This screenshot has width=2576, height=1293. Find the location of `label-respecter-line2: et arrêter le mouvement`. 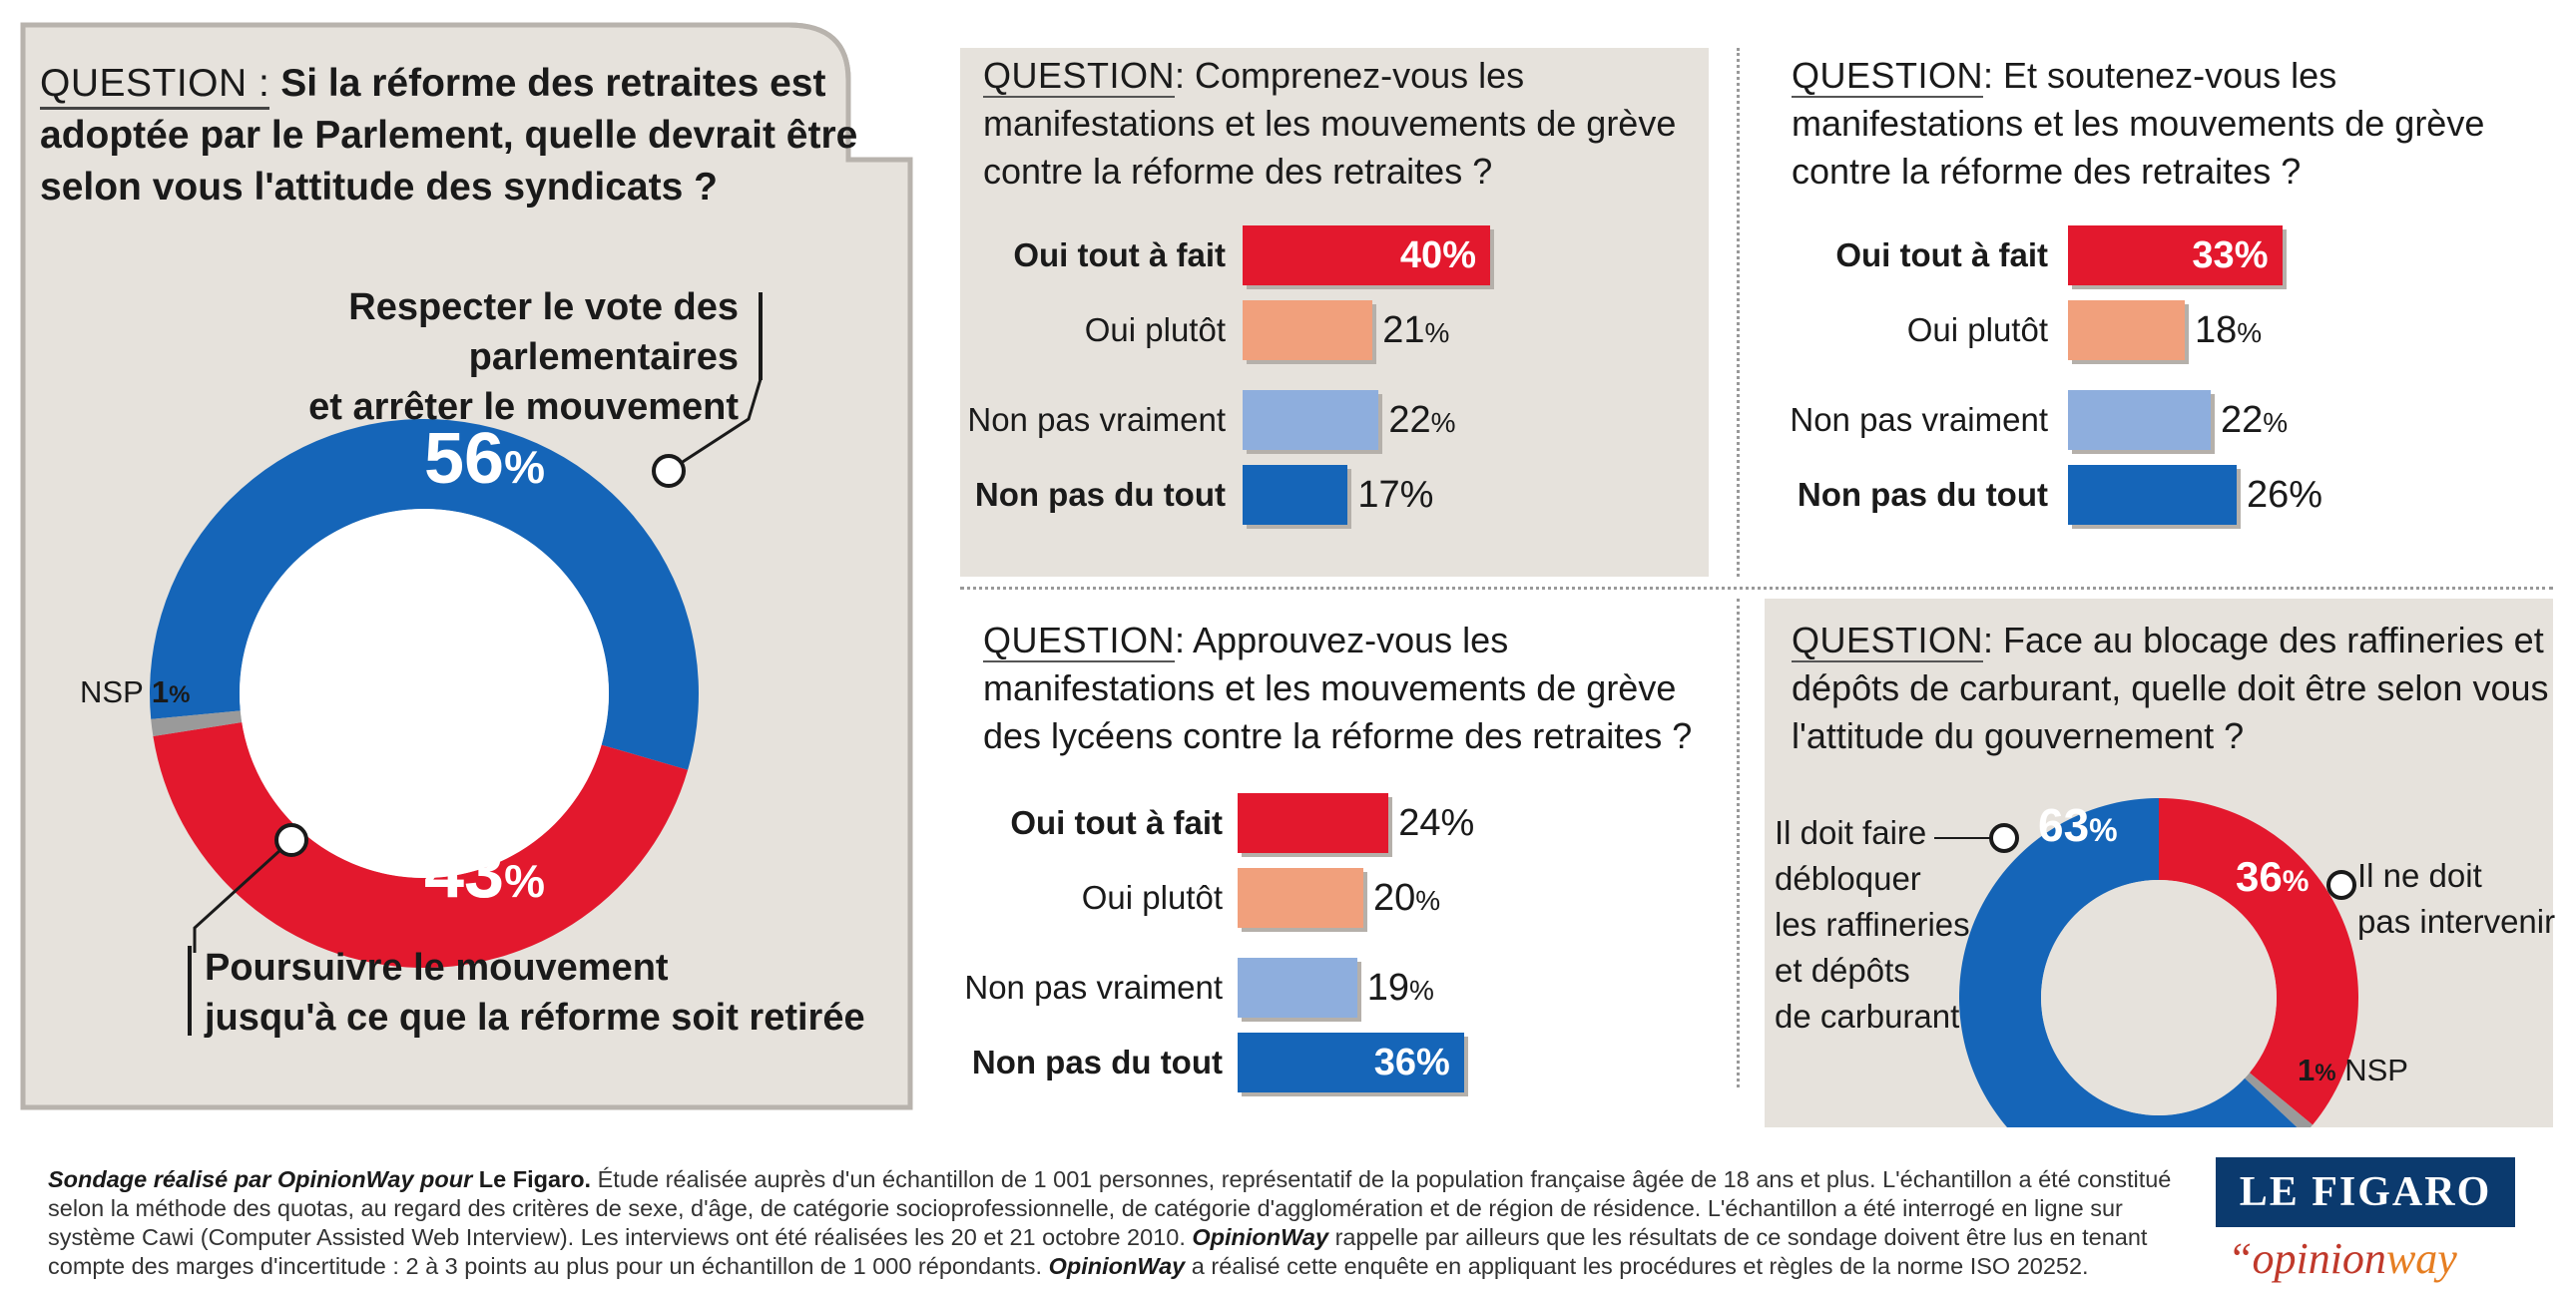

label-respecter-line2: et arrêter le mouvement is located at coordinates (524, 407).